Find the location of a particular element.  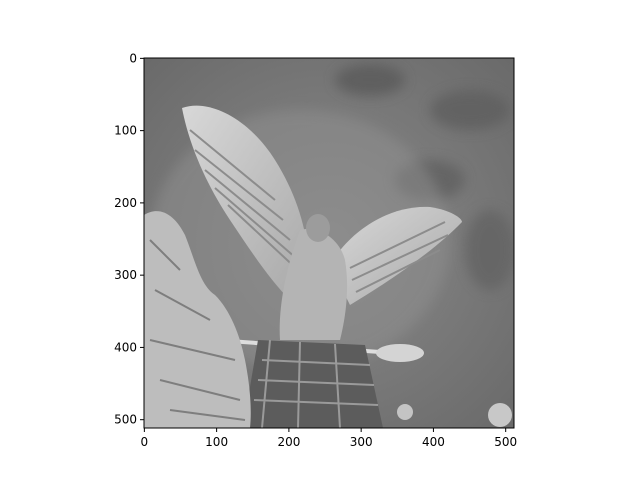

y-tick-label: 400 is located at coordinates (125, 347).